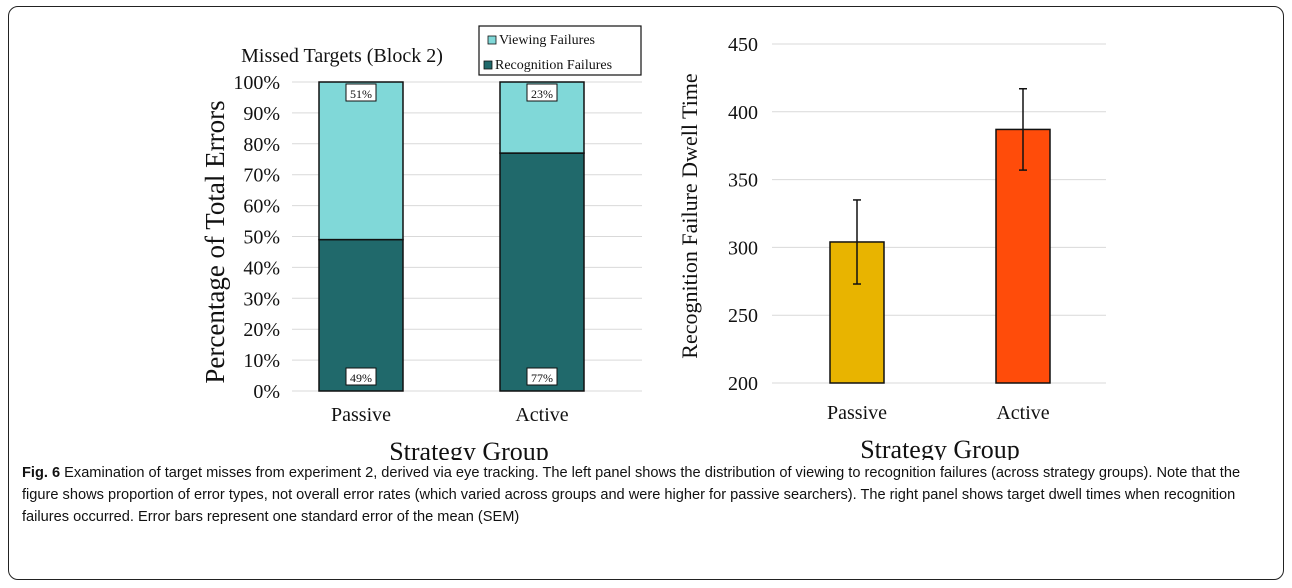  I want to click on data-label-viewing: 51%, so click(361, 94).